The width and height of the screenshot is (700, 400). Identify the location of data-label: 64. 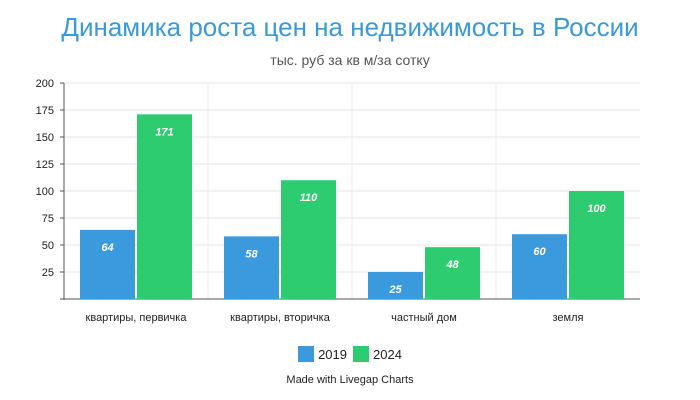
(107, 248).